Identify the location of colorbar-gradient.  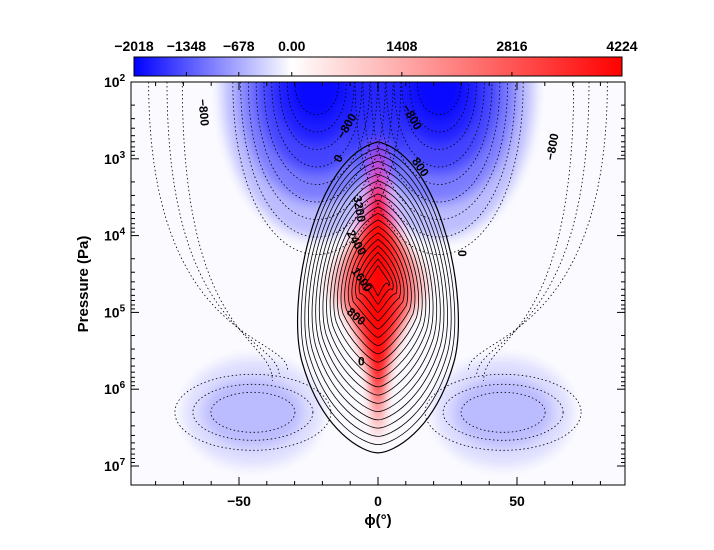
(378, 66).